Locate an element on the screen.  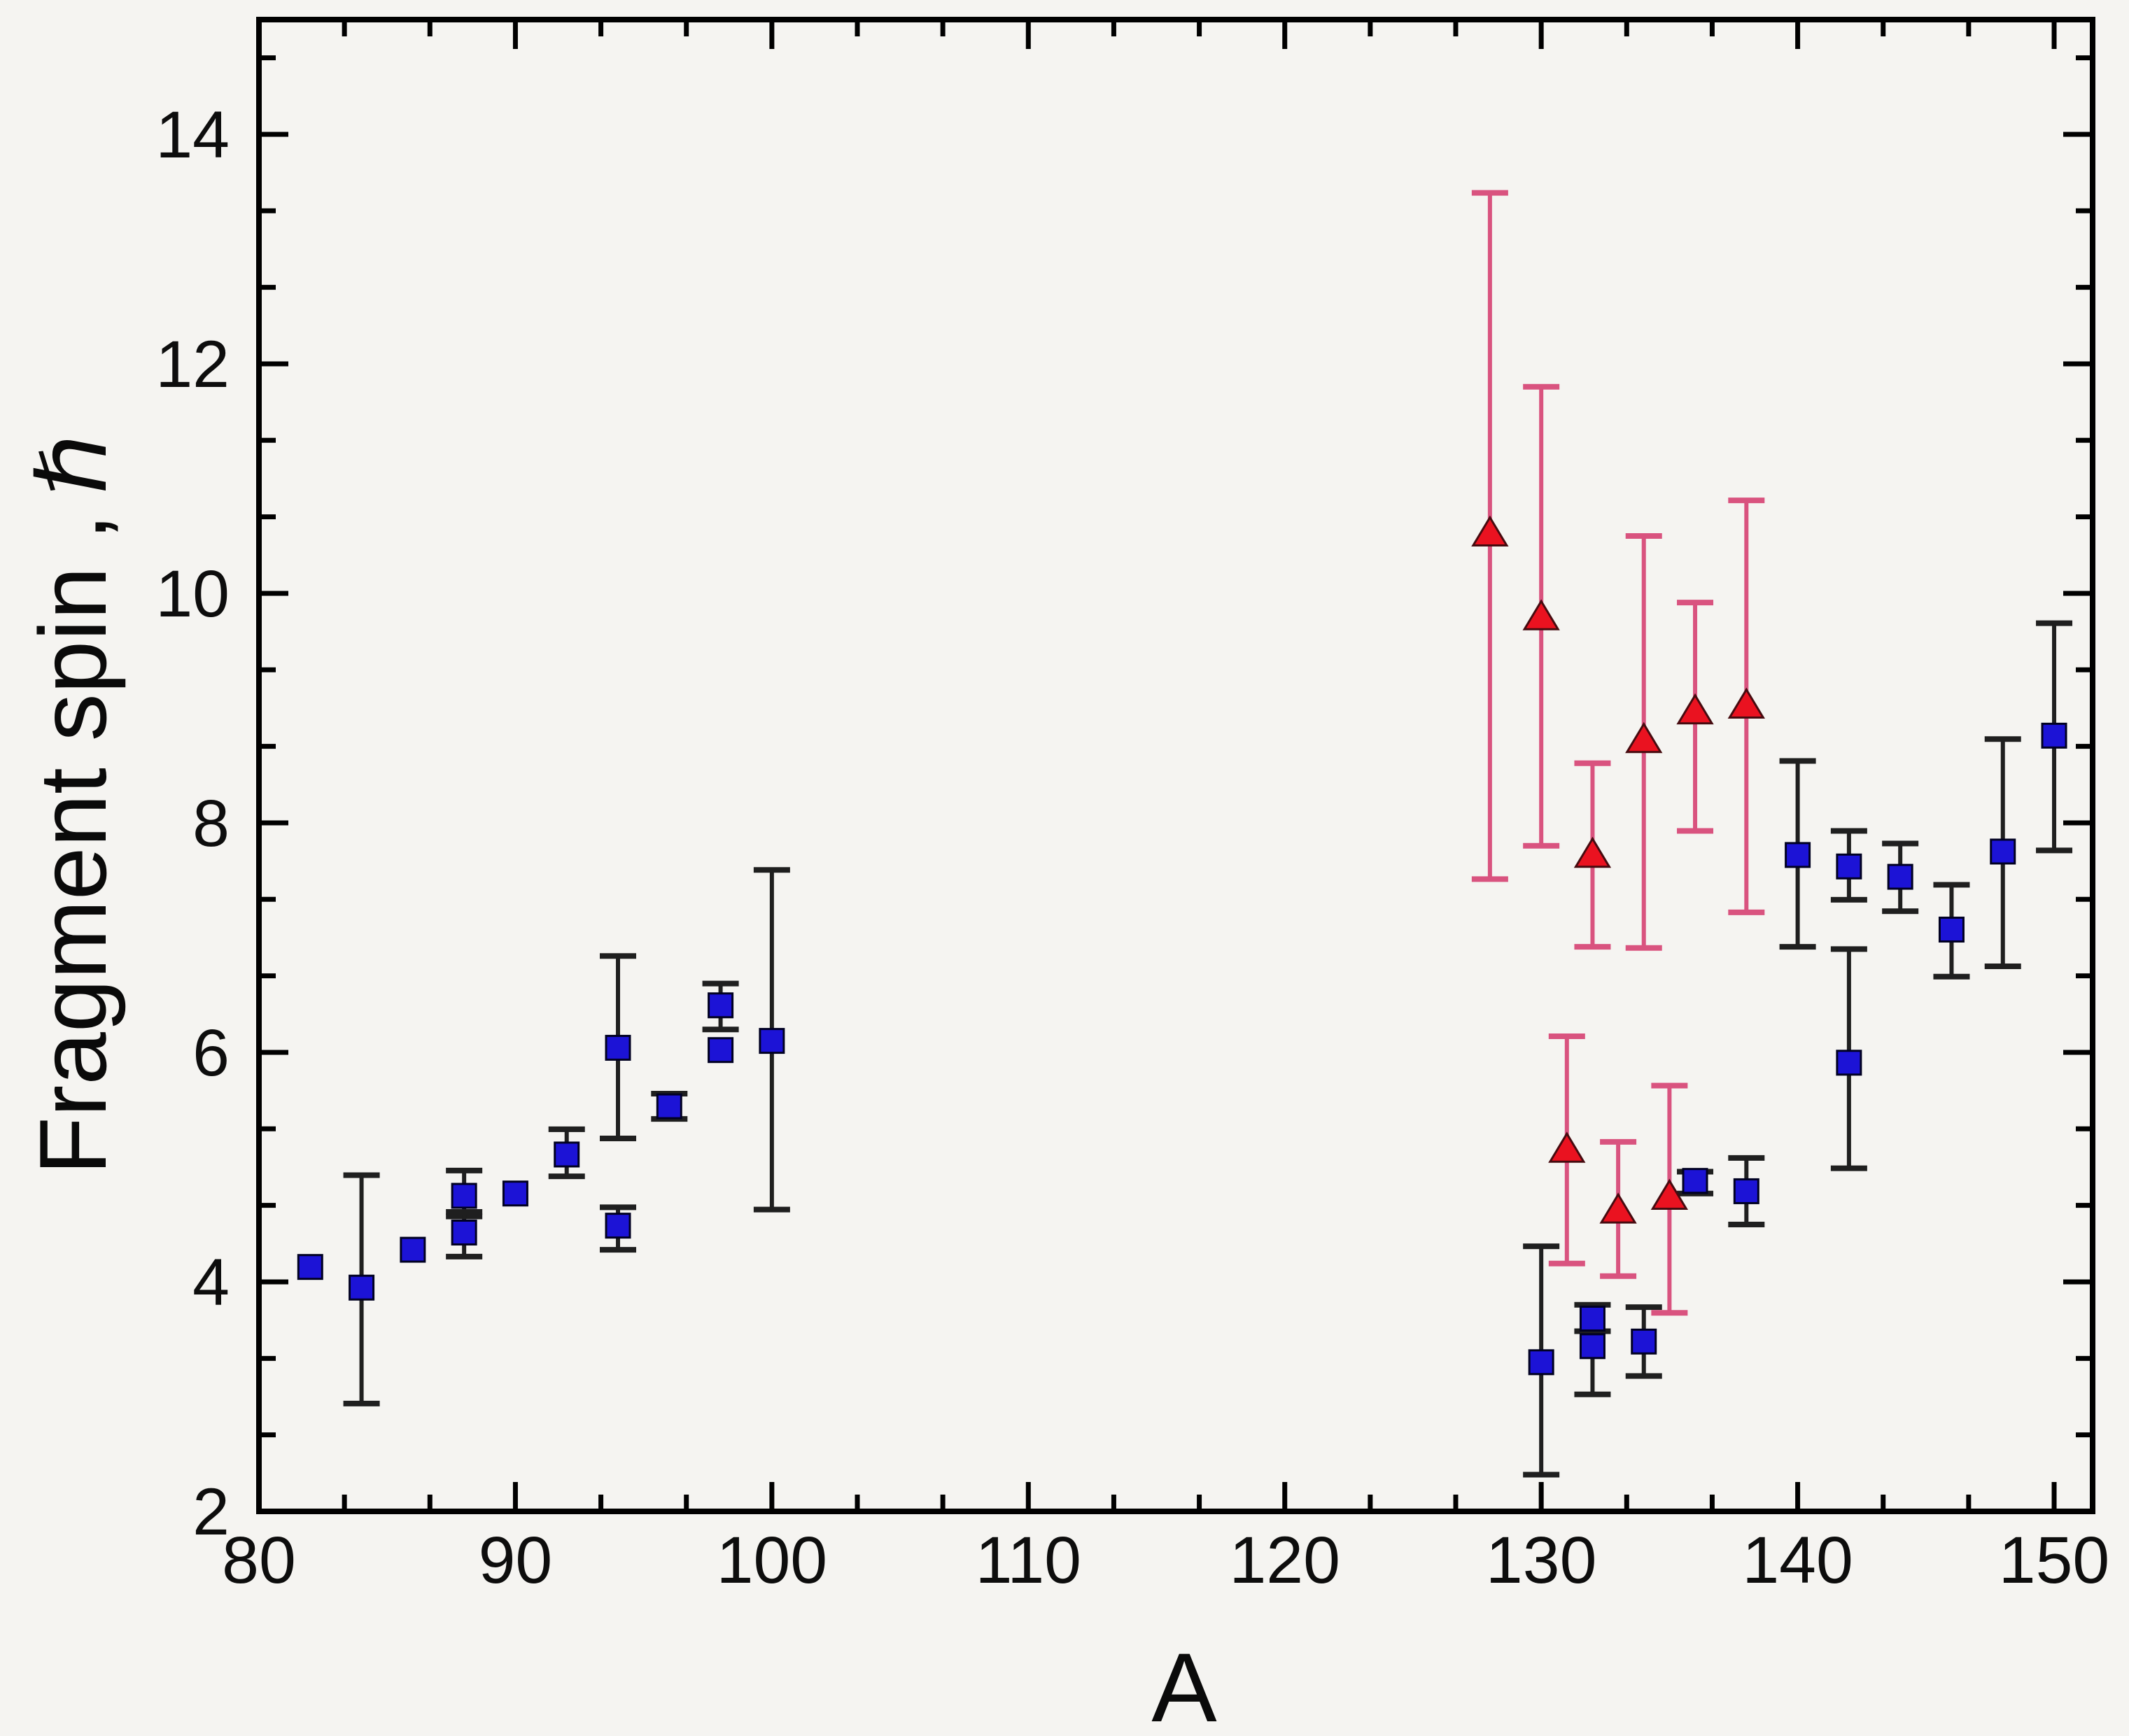
x-tick-label: 100 is located at coordinates (772, 1560).